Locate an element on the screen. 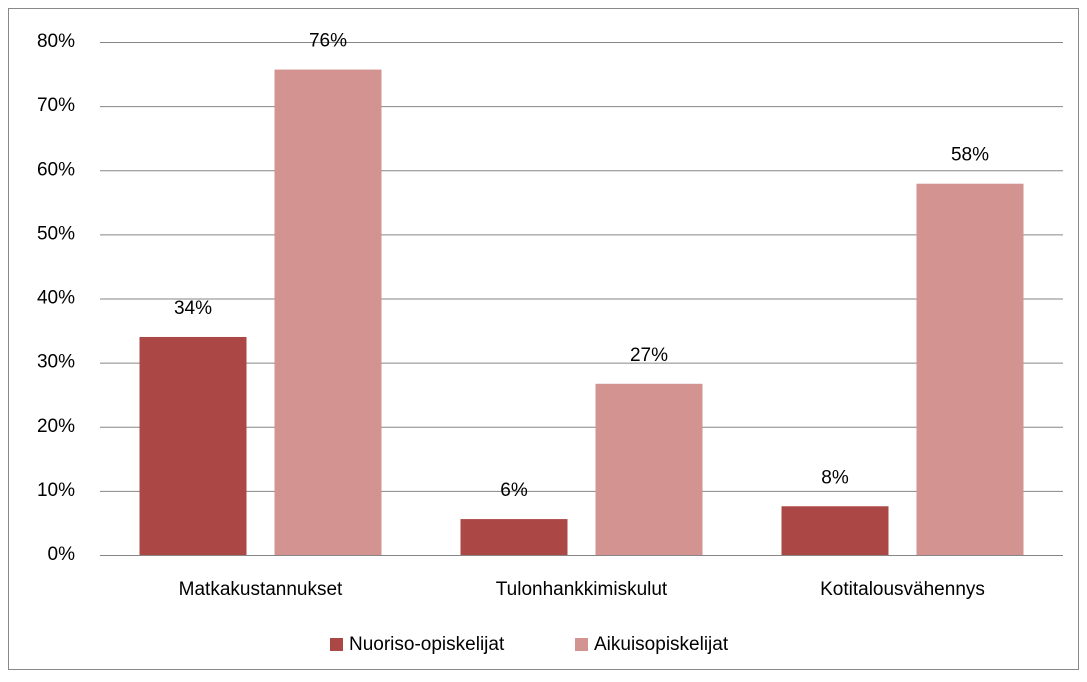 The image size is (1087, 682). data-label: 34% is located at coordinates (193, 308).